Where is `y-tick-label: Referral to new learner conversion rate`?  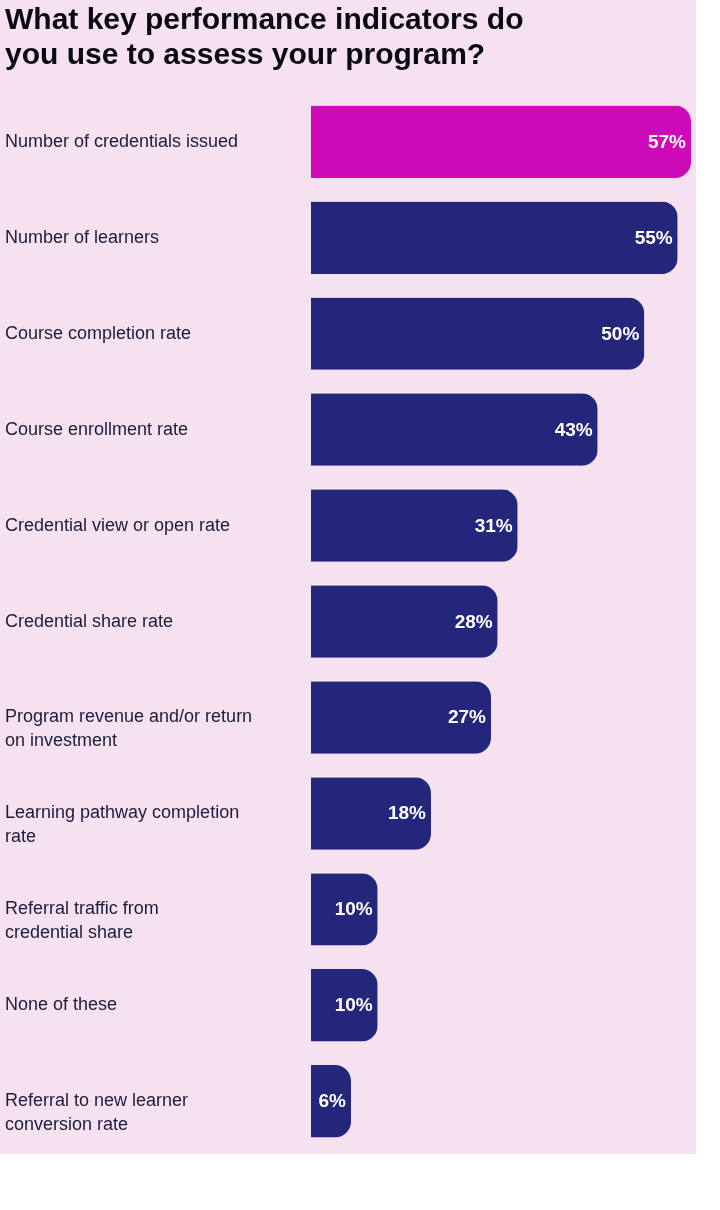 y-tick-label: Referral to new learner conversion rate is located at coordinates (97, 1112).